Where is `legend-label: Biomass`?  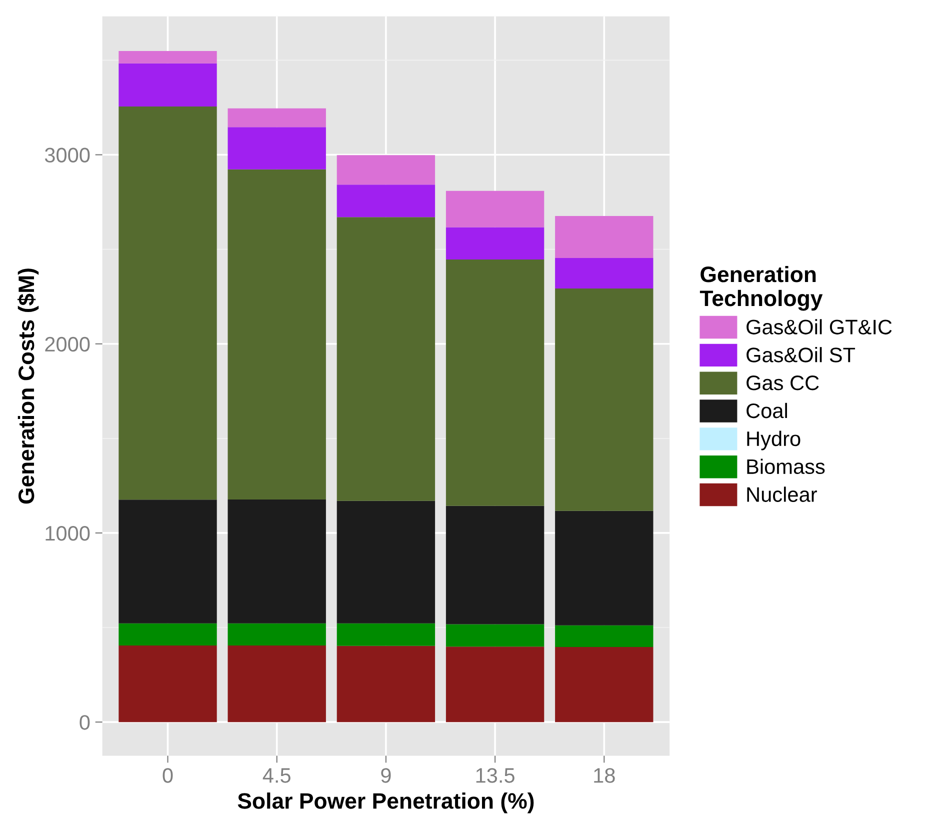
legend-label: Biomass is located at coordinates (786, 466).